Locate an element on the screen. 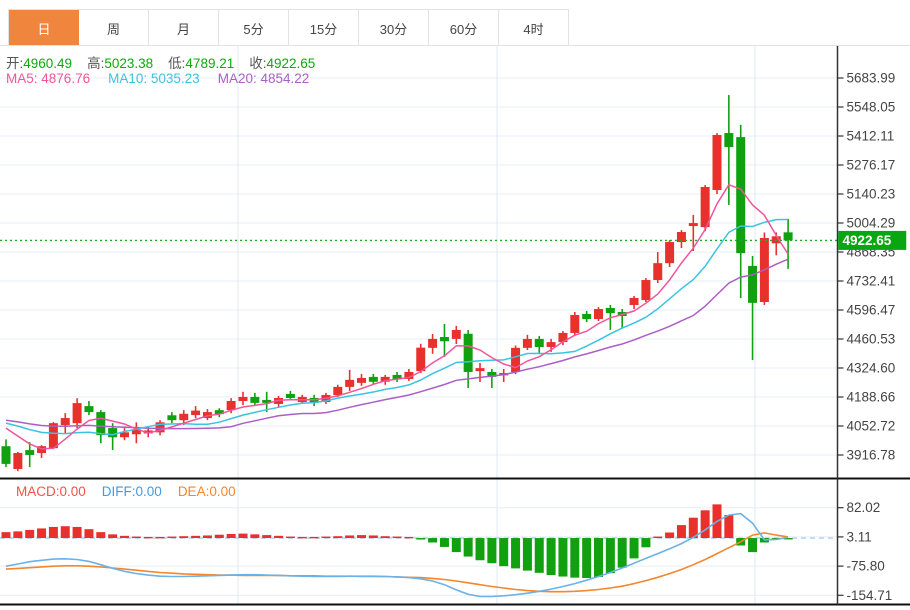 This screenshot has height=610, width=910. tab-day: 日 is located at coordinates (44, 28).